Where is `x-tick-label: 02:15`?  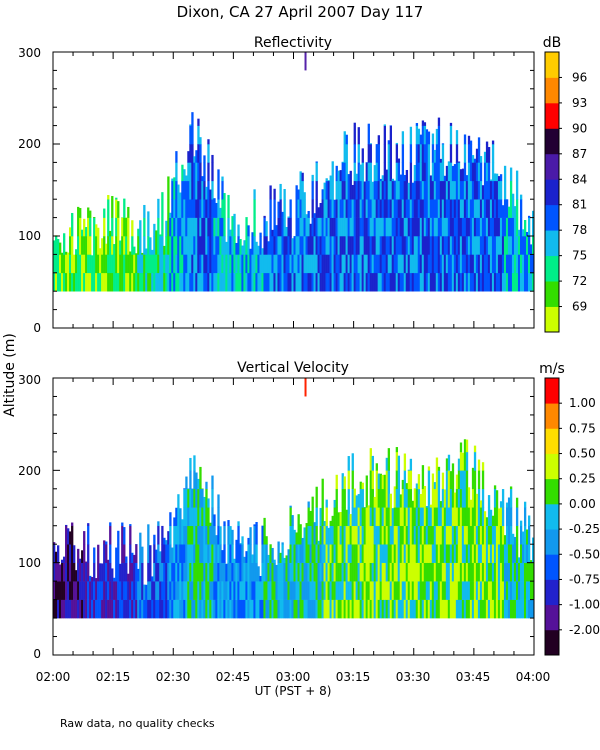 x-tick-label: 02:15 is located at coordinates (113, 677).